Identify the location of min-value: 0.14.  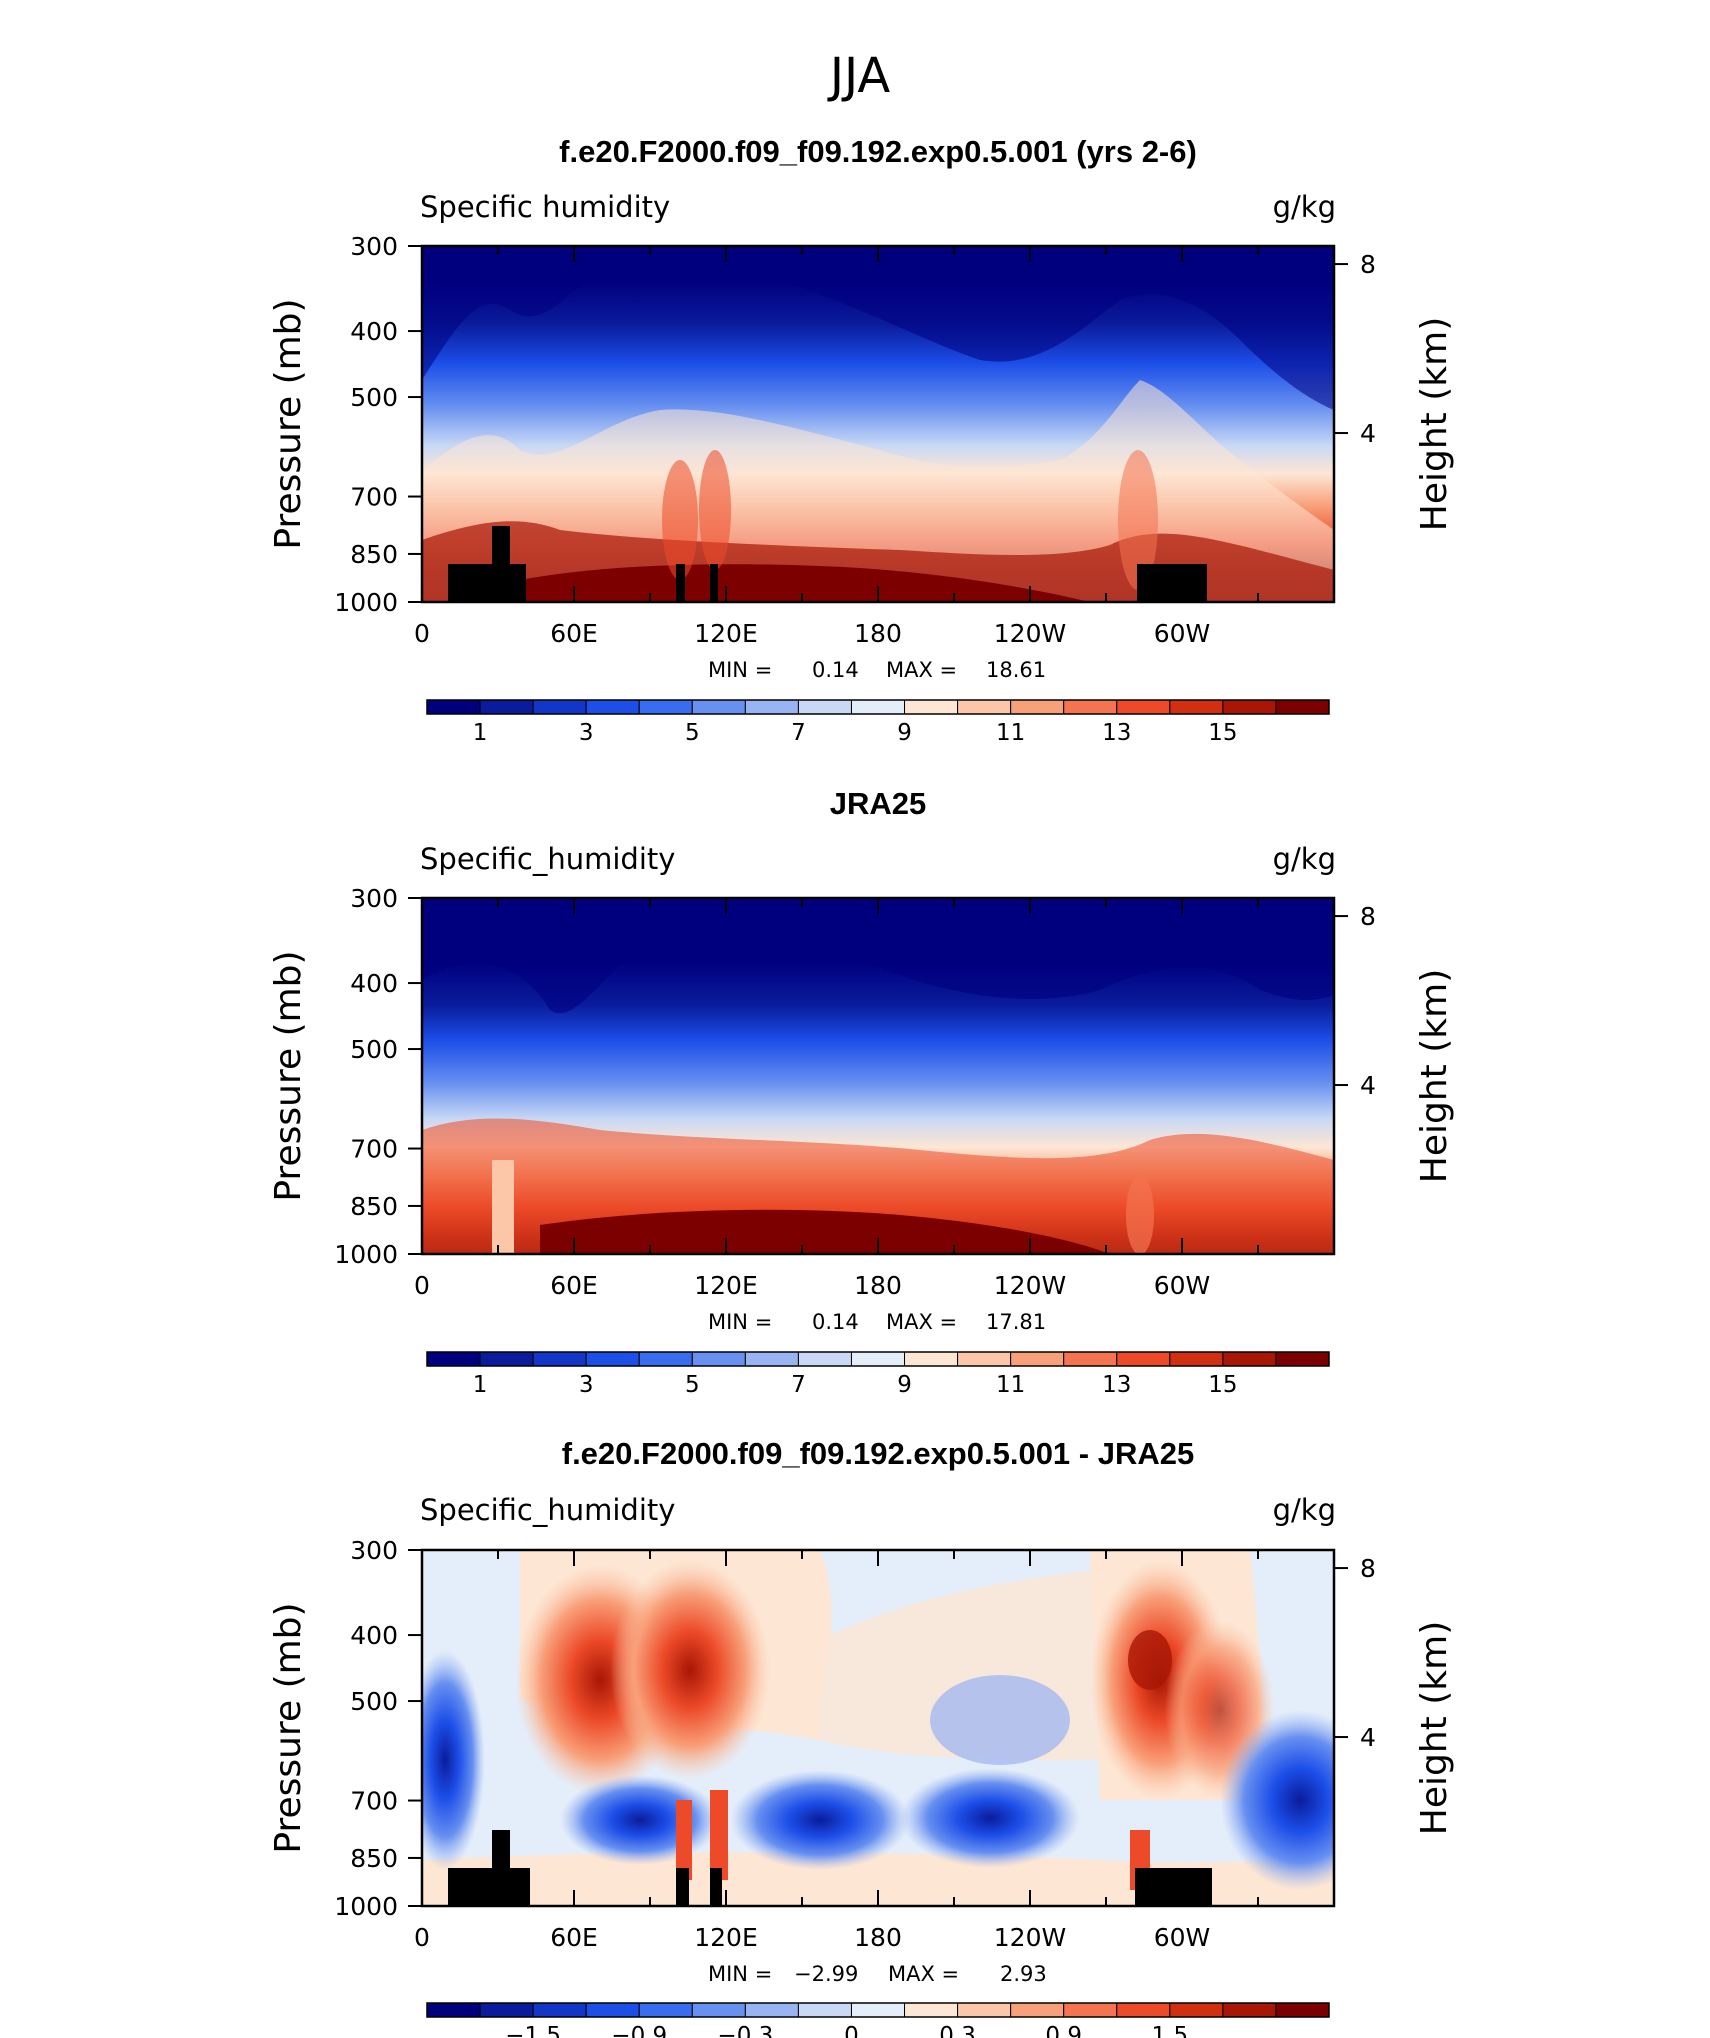
(835, 1322).